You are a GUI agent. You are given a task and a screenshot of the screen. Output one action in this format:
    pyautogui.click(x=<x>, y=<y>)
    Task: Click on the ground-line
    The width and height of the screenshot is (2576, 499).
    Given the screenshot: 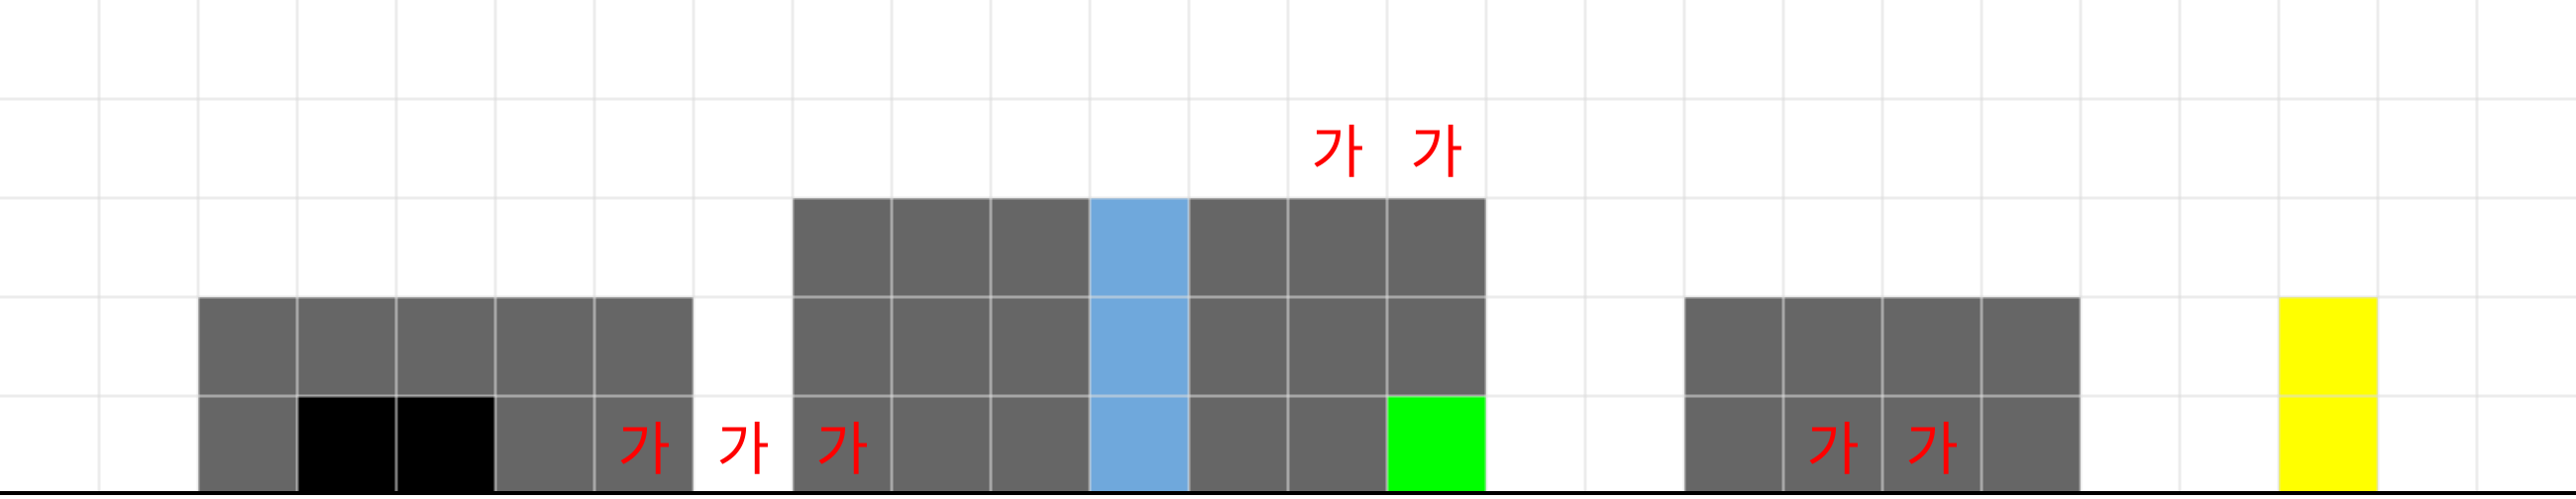 What is the action you would take?
    pyautogui.click(x=1288, y=493)
    